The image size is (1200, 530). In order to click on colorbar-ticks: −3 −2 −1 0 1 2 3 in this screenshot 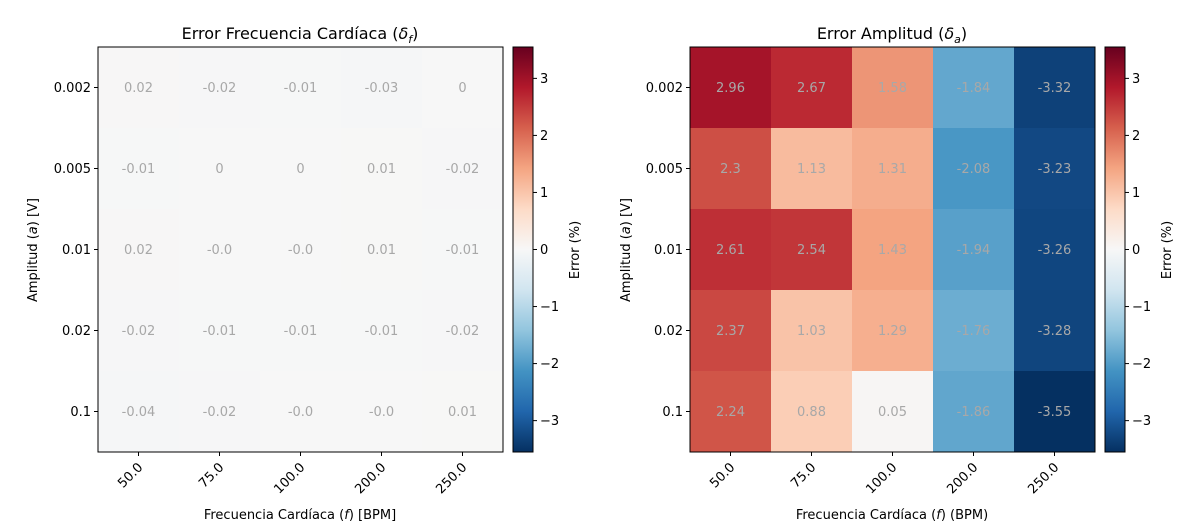, I will do `click(546, 250)`.